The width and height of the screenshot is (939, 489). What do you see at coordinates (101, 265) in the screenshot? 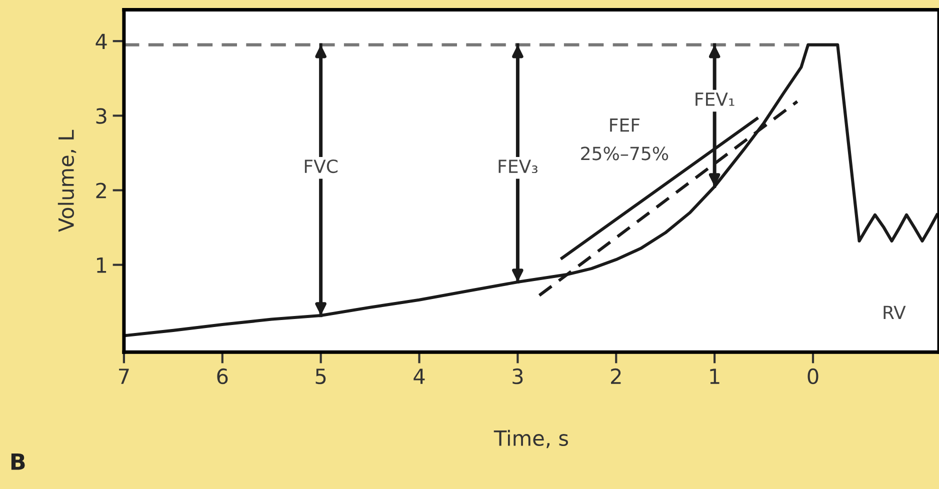
I see `y-tick-label: 1` at bounding box center [101, 265].